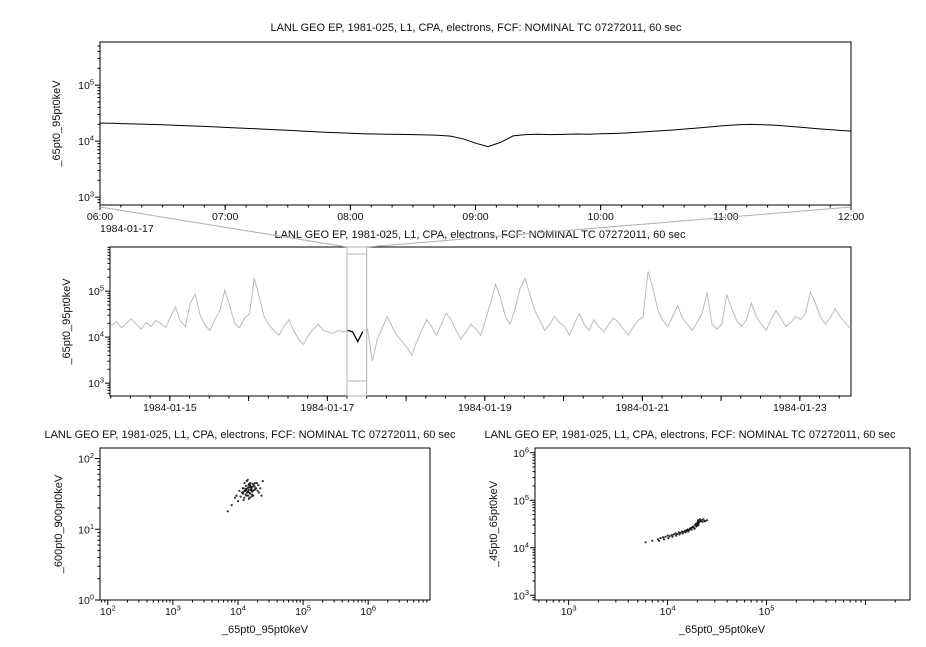 This screenshot has height=647, width=926. What do you see at coordinates (350, 217) in the screenshot?
I see `svg-text: 08:00` at bounding box center [350, 217].